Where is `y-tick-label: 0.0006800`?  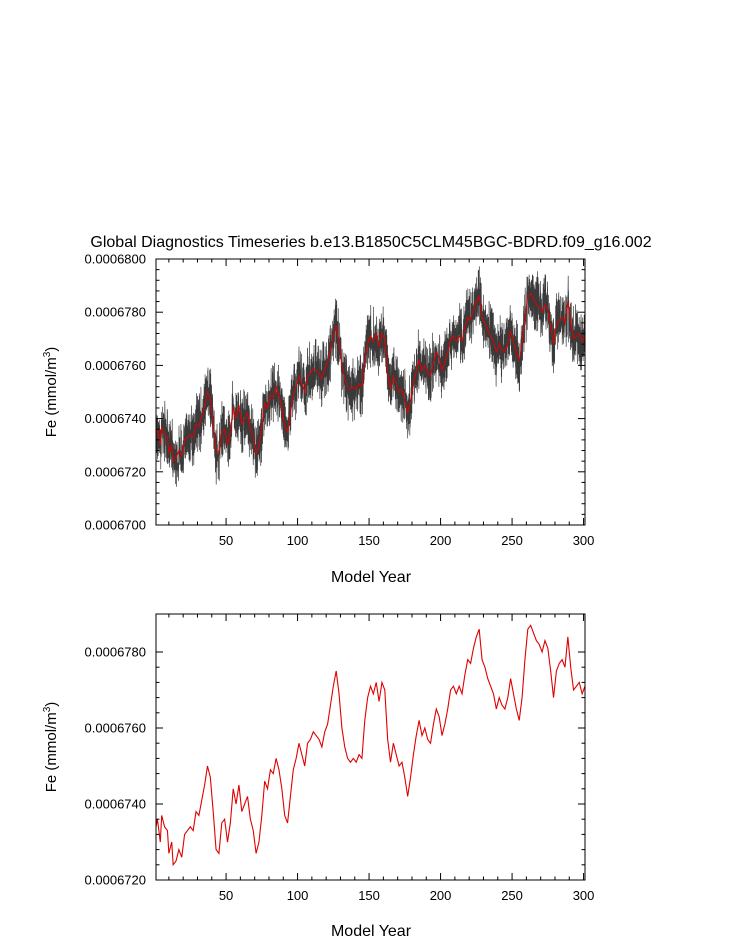
y-tick-label: 0.0006800 is located at coordinates (115, 259).